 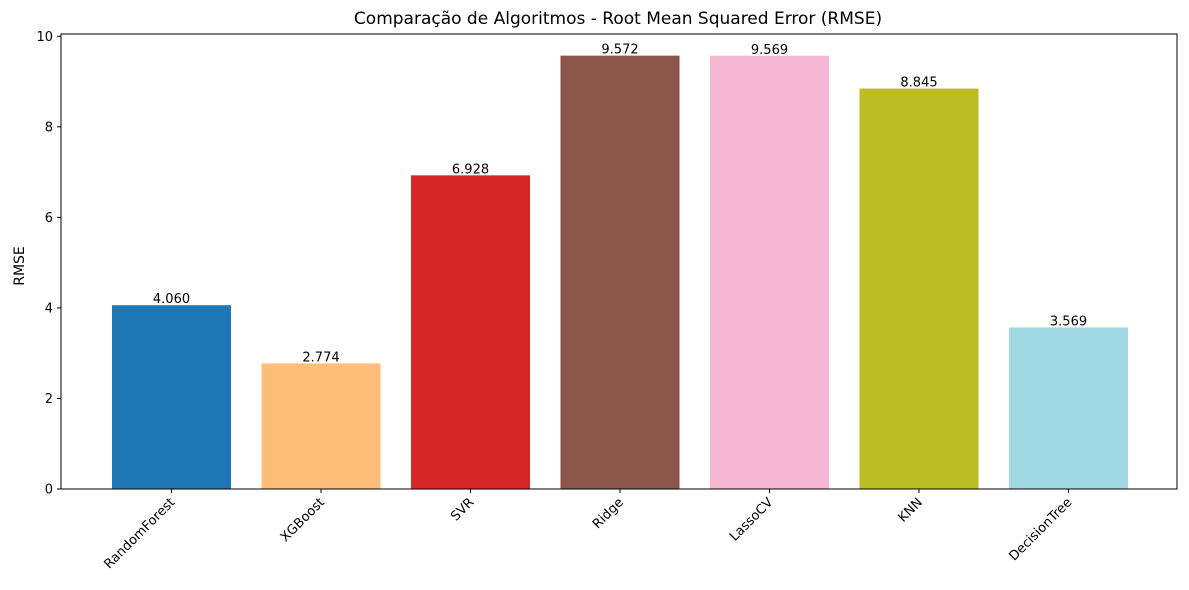 I want to click on value-label-randomforest: 4.060, so click(x=171, y=299).